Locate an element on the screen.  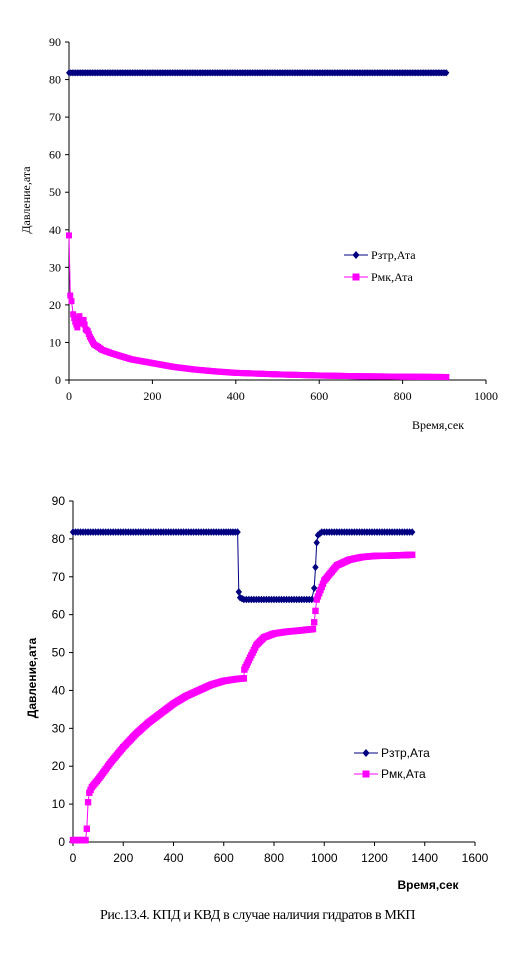
bottom-legend-label-1: Рзтр,Ата is located at coordinates (405, 753).